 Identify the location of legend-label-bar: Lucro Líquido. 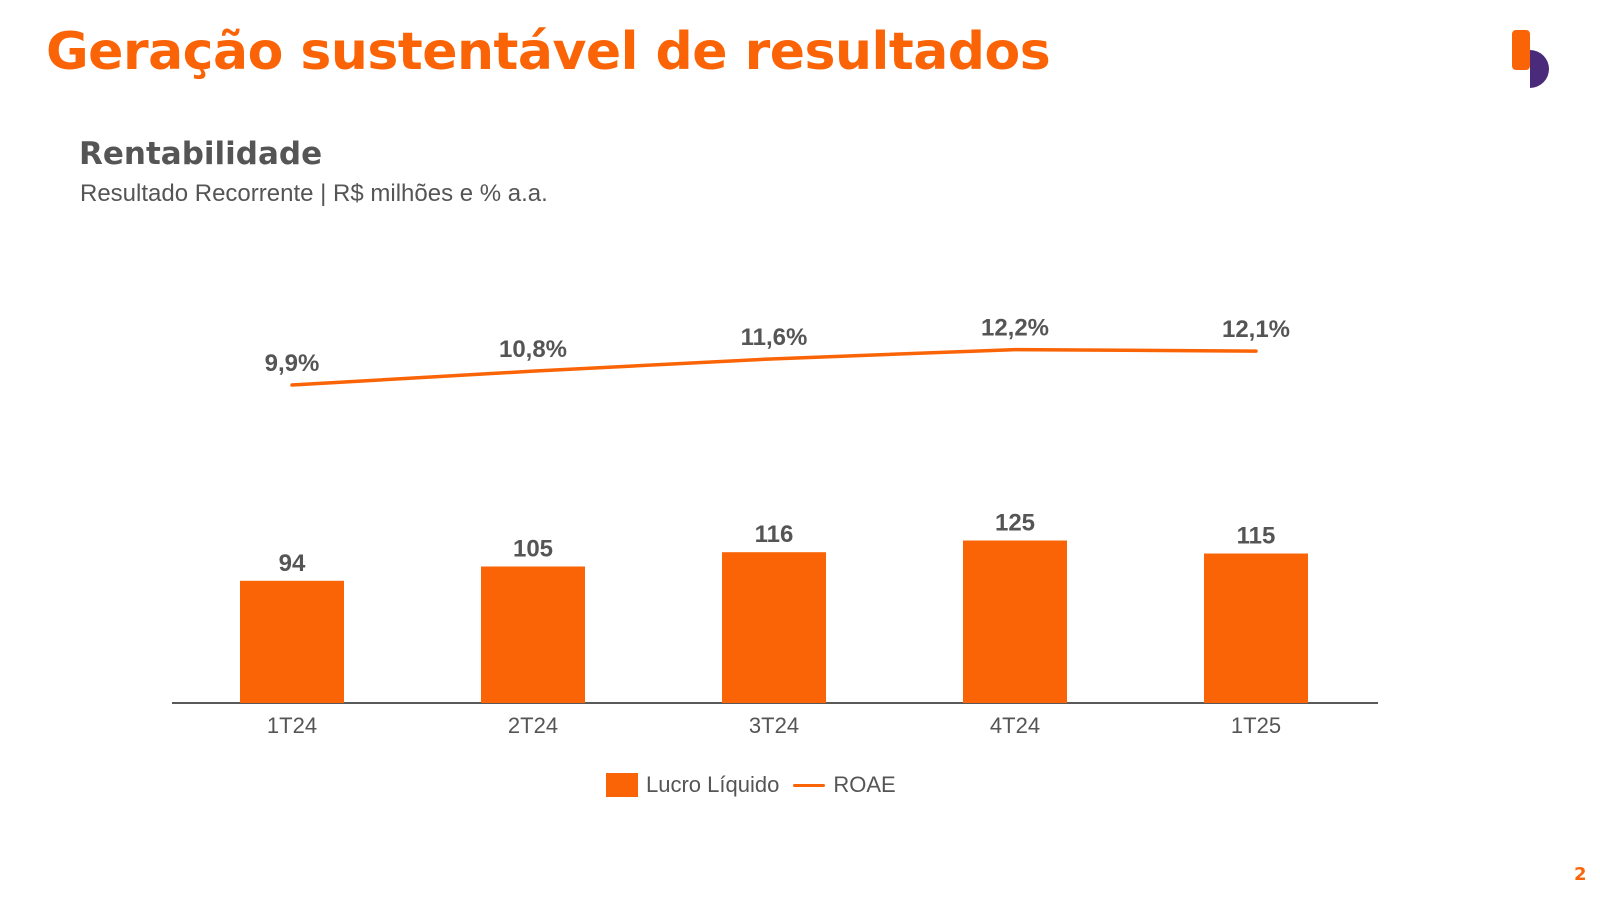
(713, 784).